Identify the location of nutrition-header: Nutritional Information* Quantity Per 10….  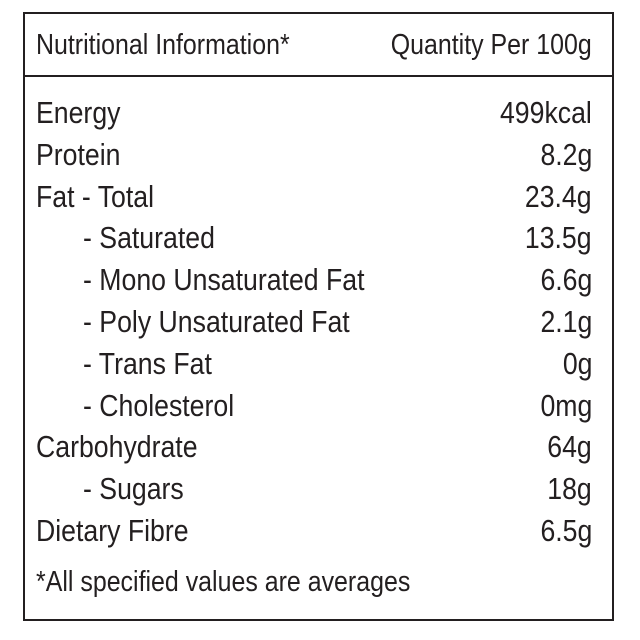
(318, 45).